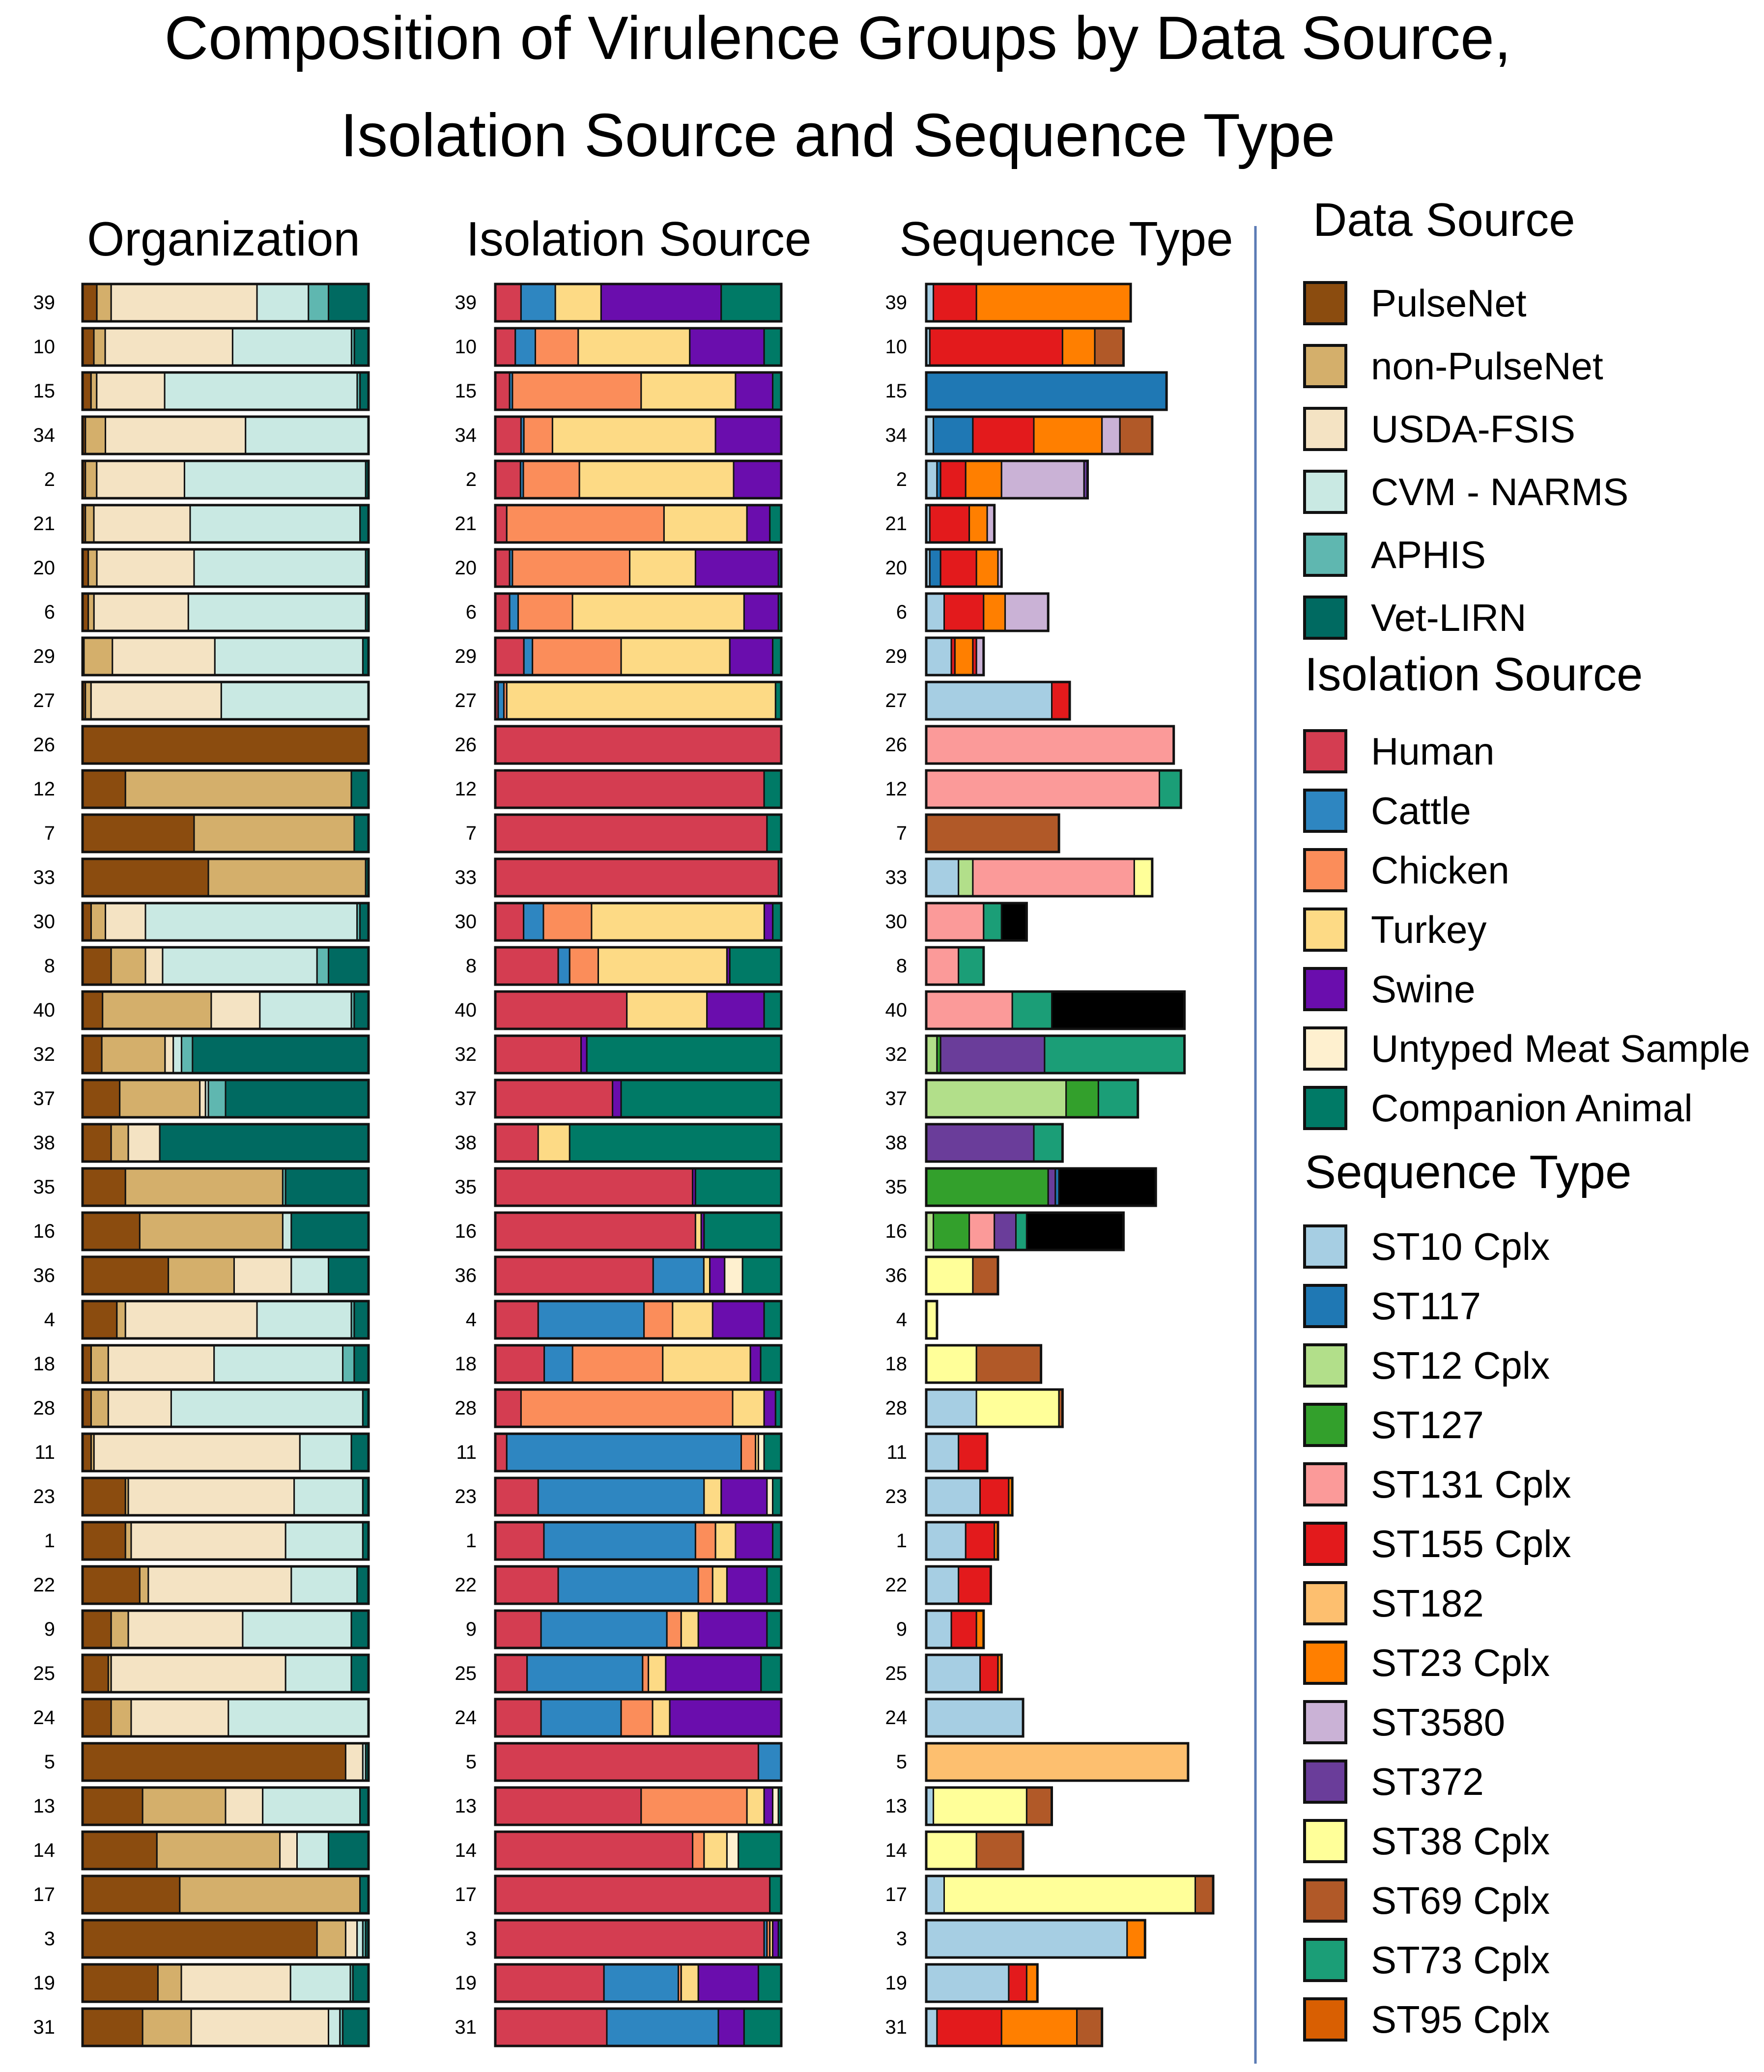  Describe the element at coordinates (44, 391) in the screenshot. I see `group-label: 15` at that location.